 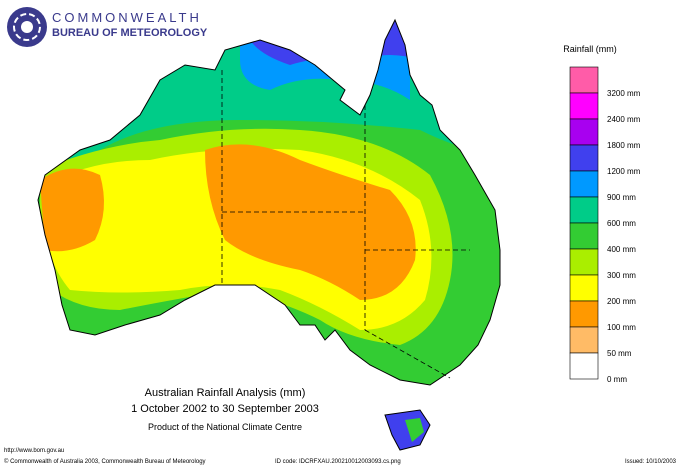 What do you see at coordinates (621, 301) in the screenshot?
I see `legend-label: 200 mm` at bounding box center [621, 301].